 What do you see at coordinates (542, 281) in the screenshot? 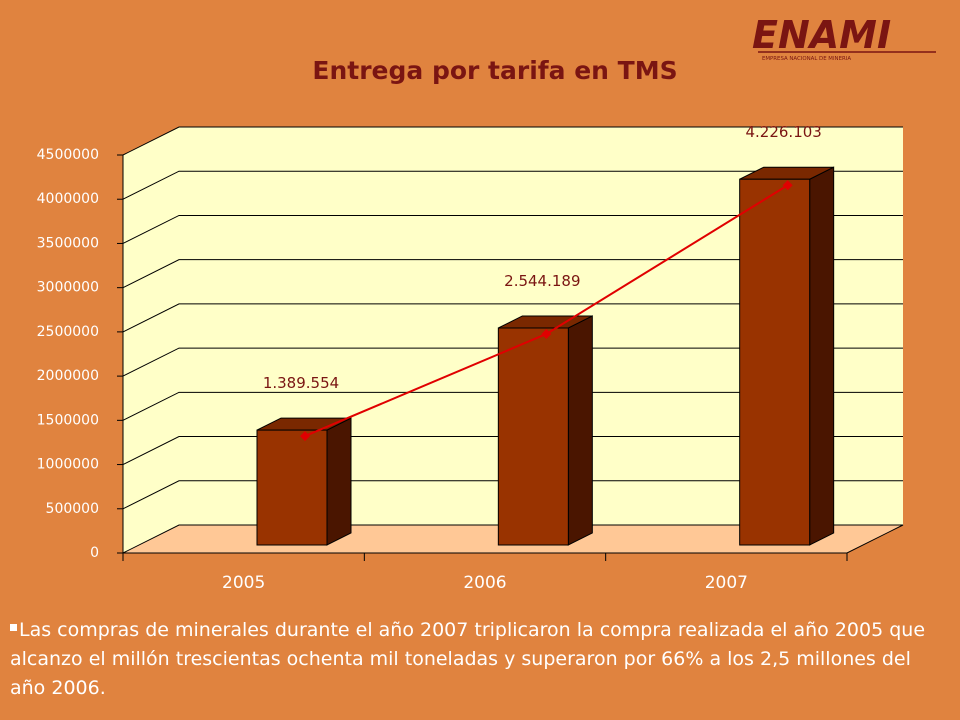
I see `data-label: 2.544.189` at bounding box center [542, 281].